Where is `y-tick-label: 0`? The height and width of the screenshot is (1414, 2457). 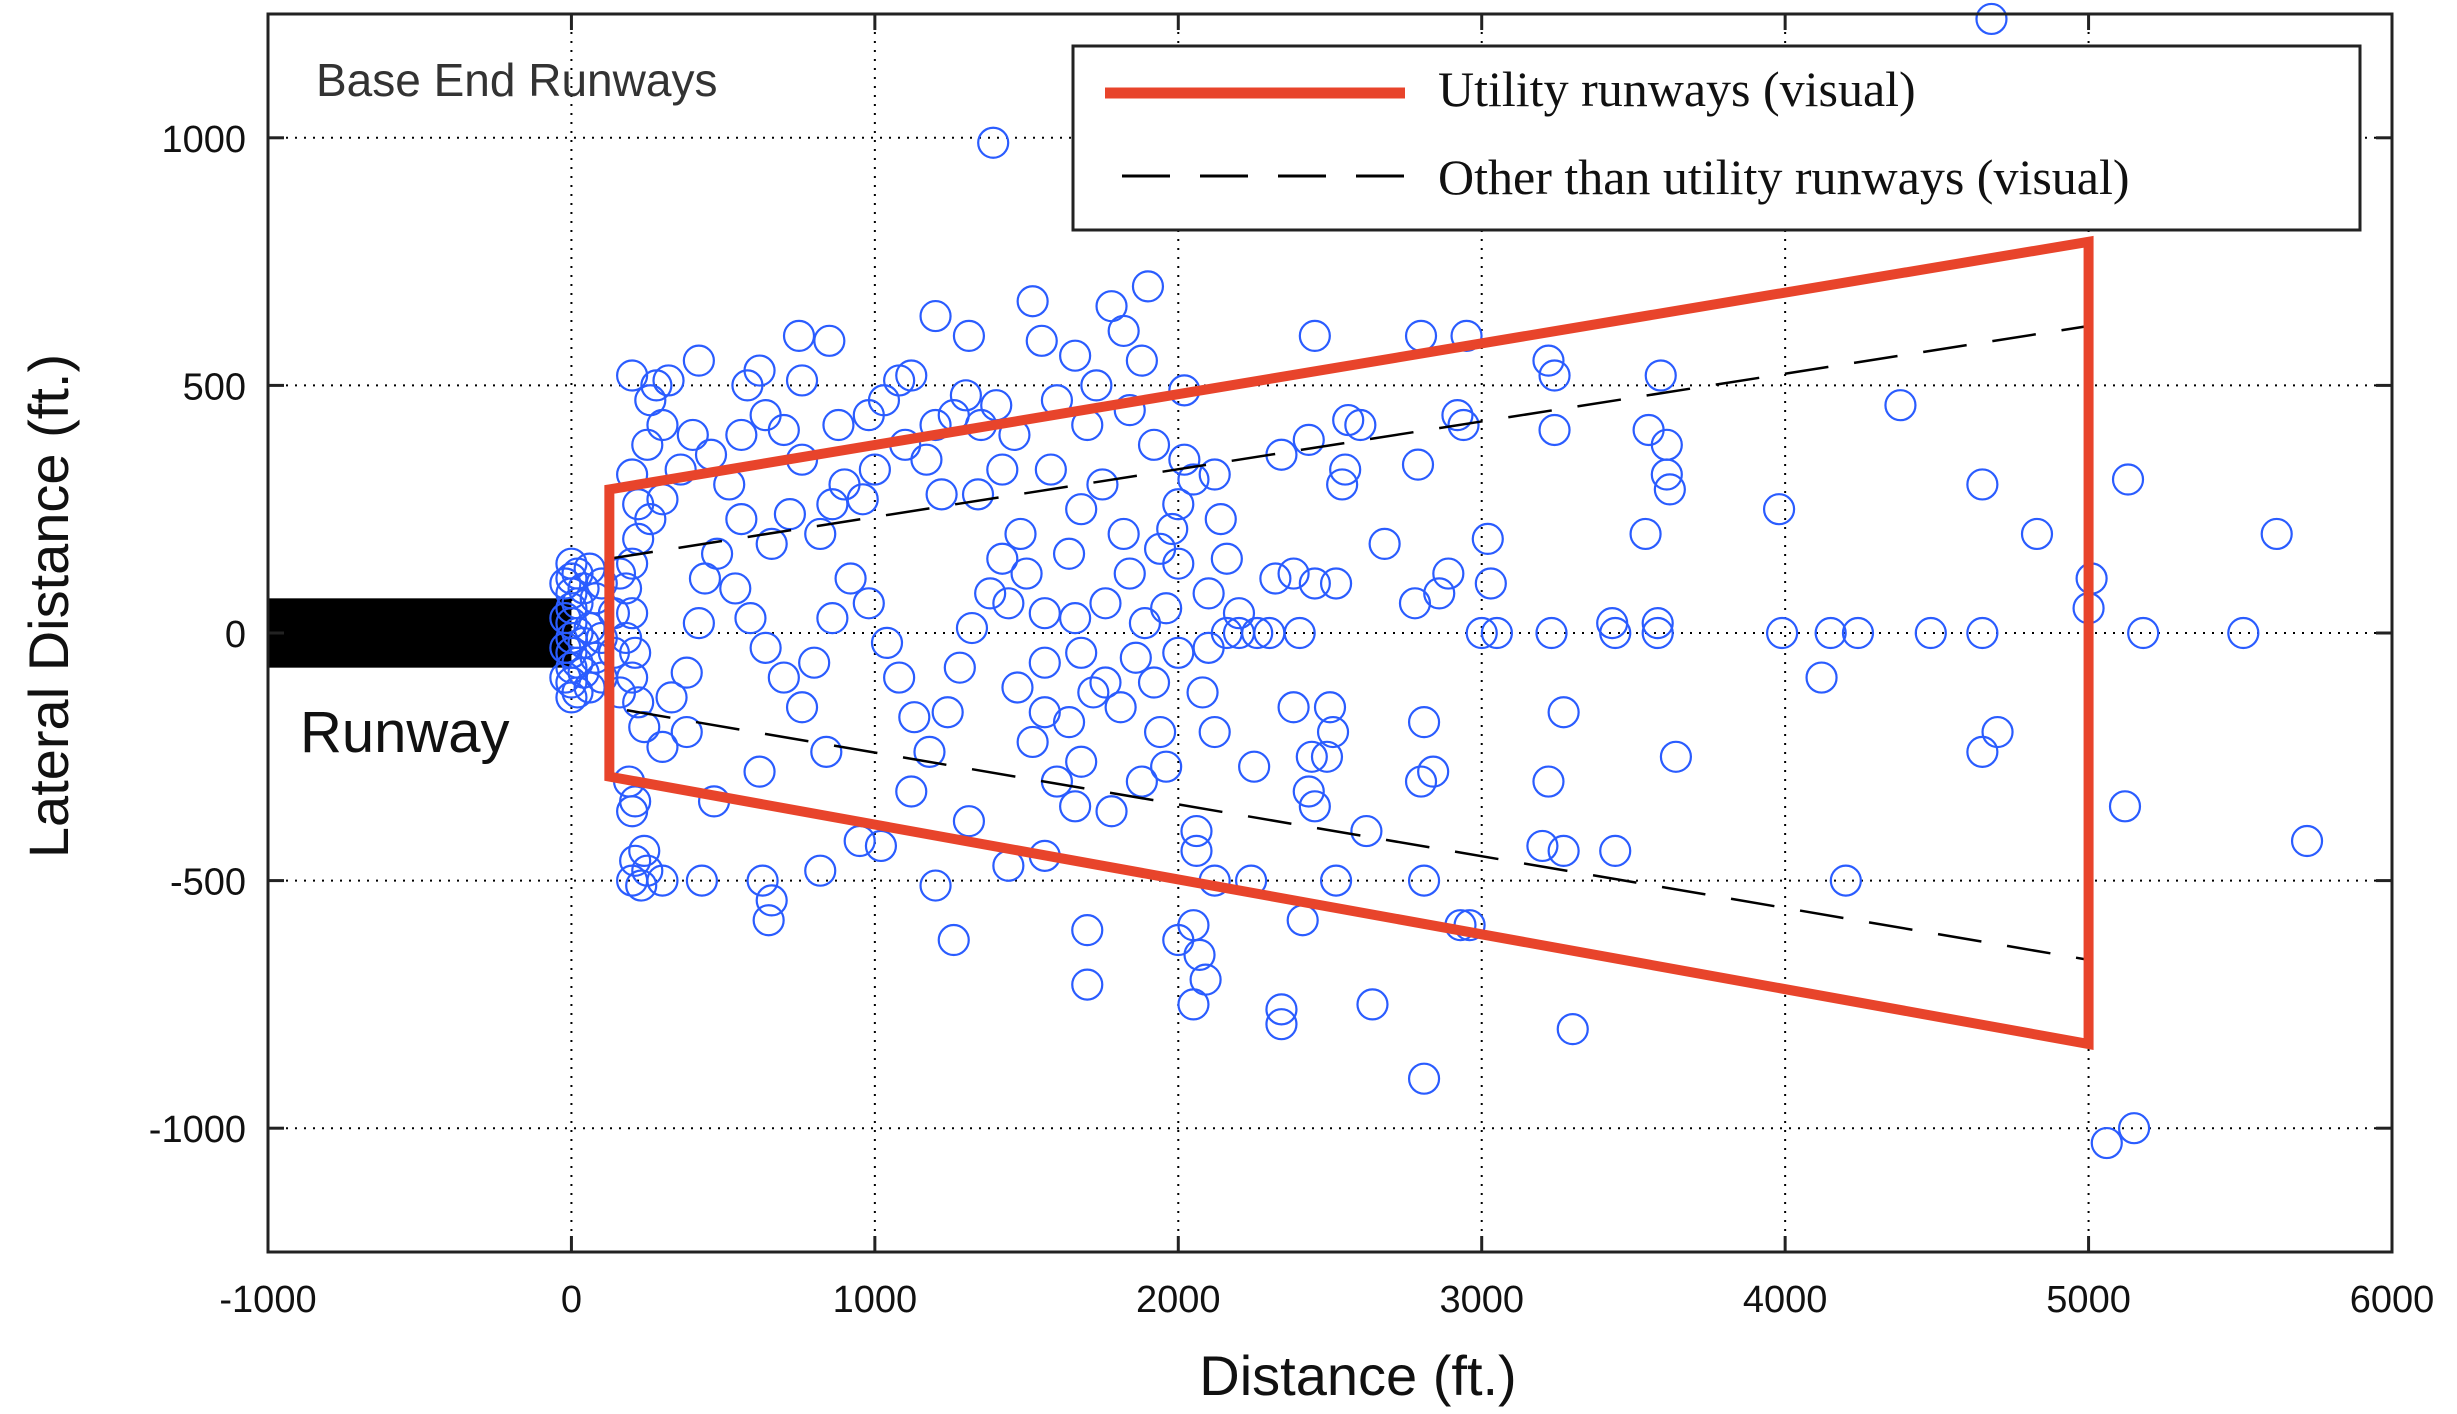
y-tick-label: 0 is located at coordinates (235, 635).